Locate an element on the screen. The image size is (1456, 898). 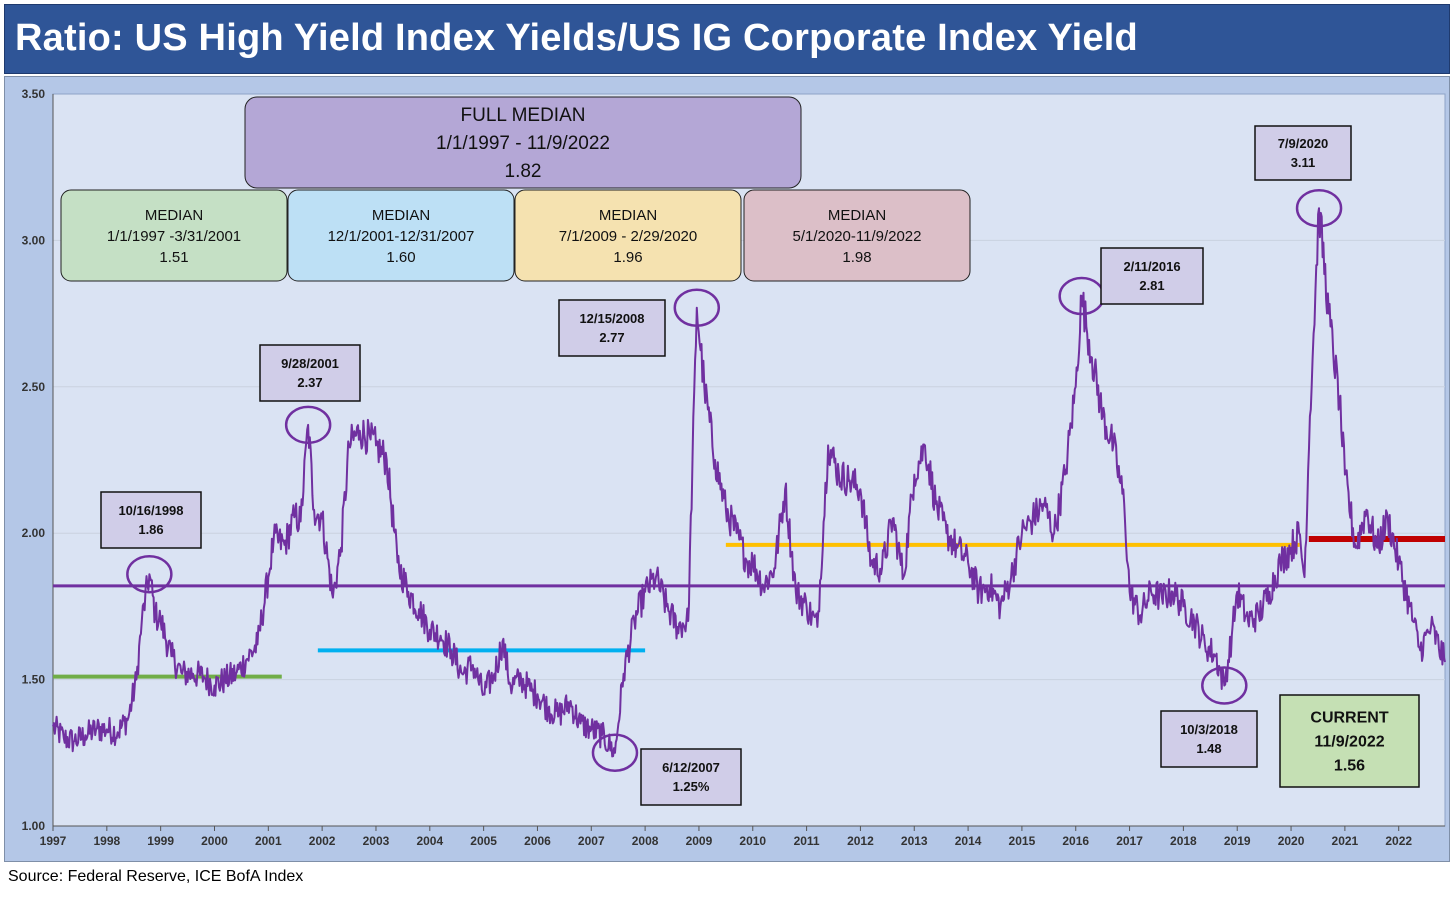
x-tick-label-2015: 2015 is located at coordinates (1022, 841).